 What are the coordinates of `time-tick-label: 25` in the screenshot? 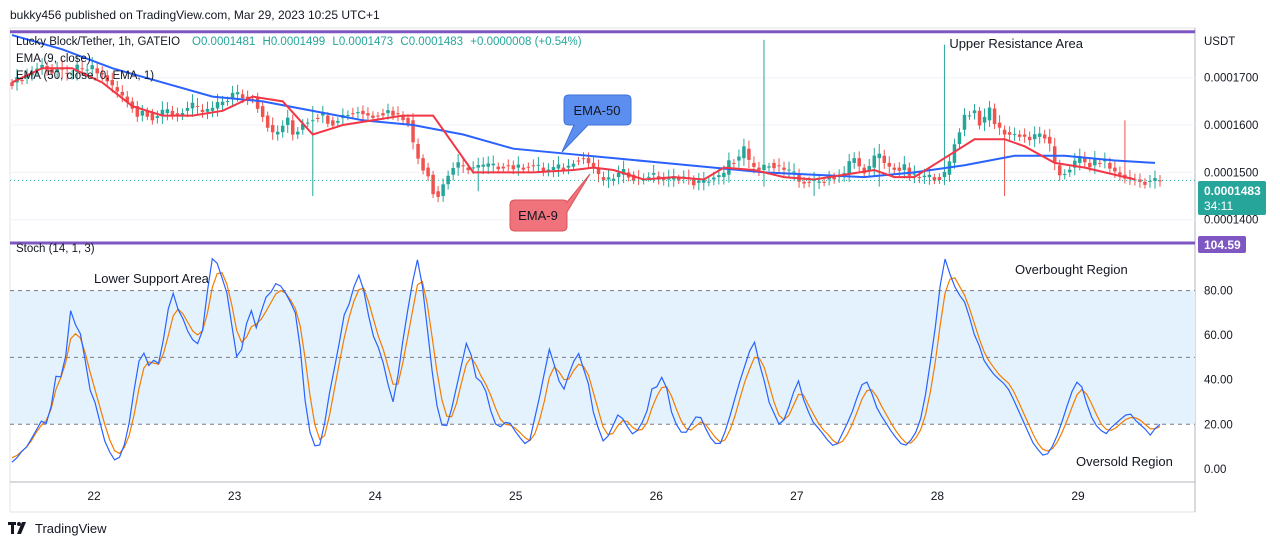 It's located at (516, 496).